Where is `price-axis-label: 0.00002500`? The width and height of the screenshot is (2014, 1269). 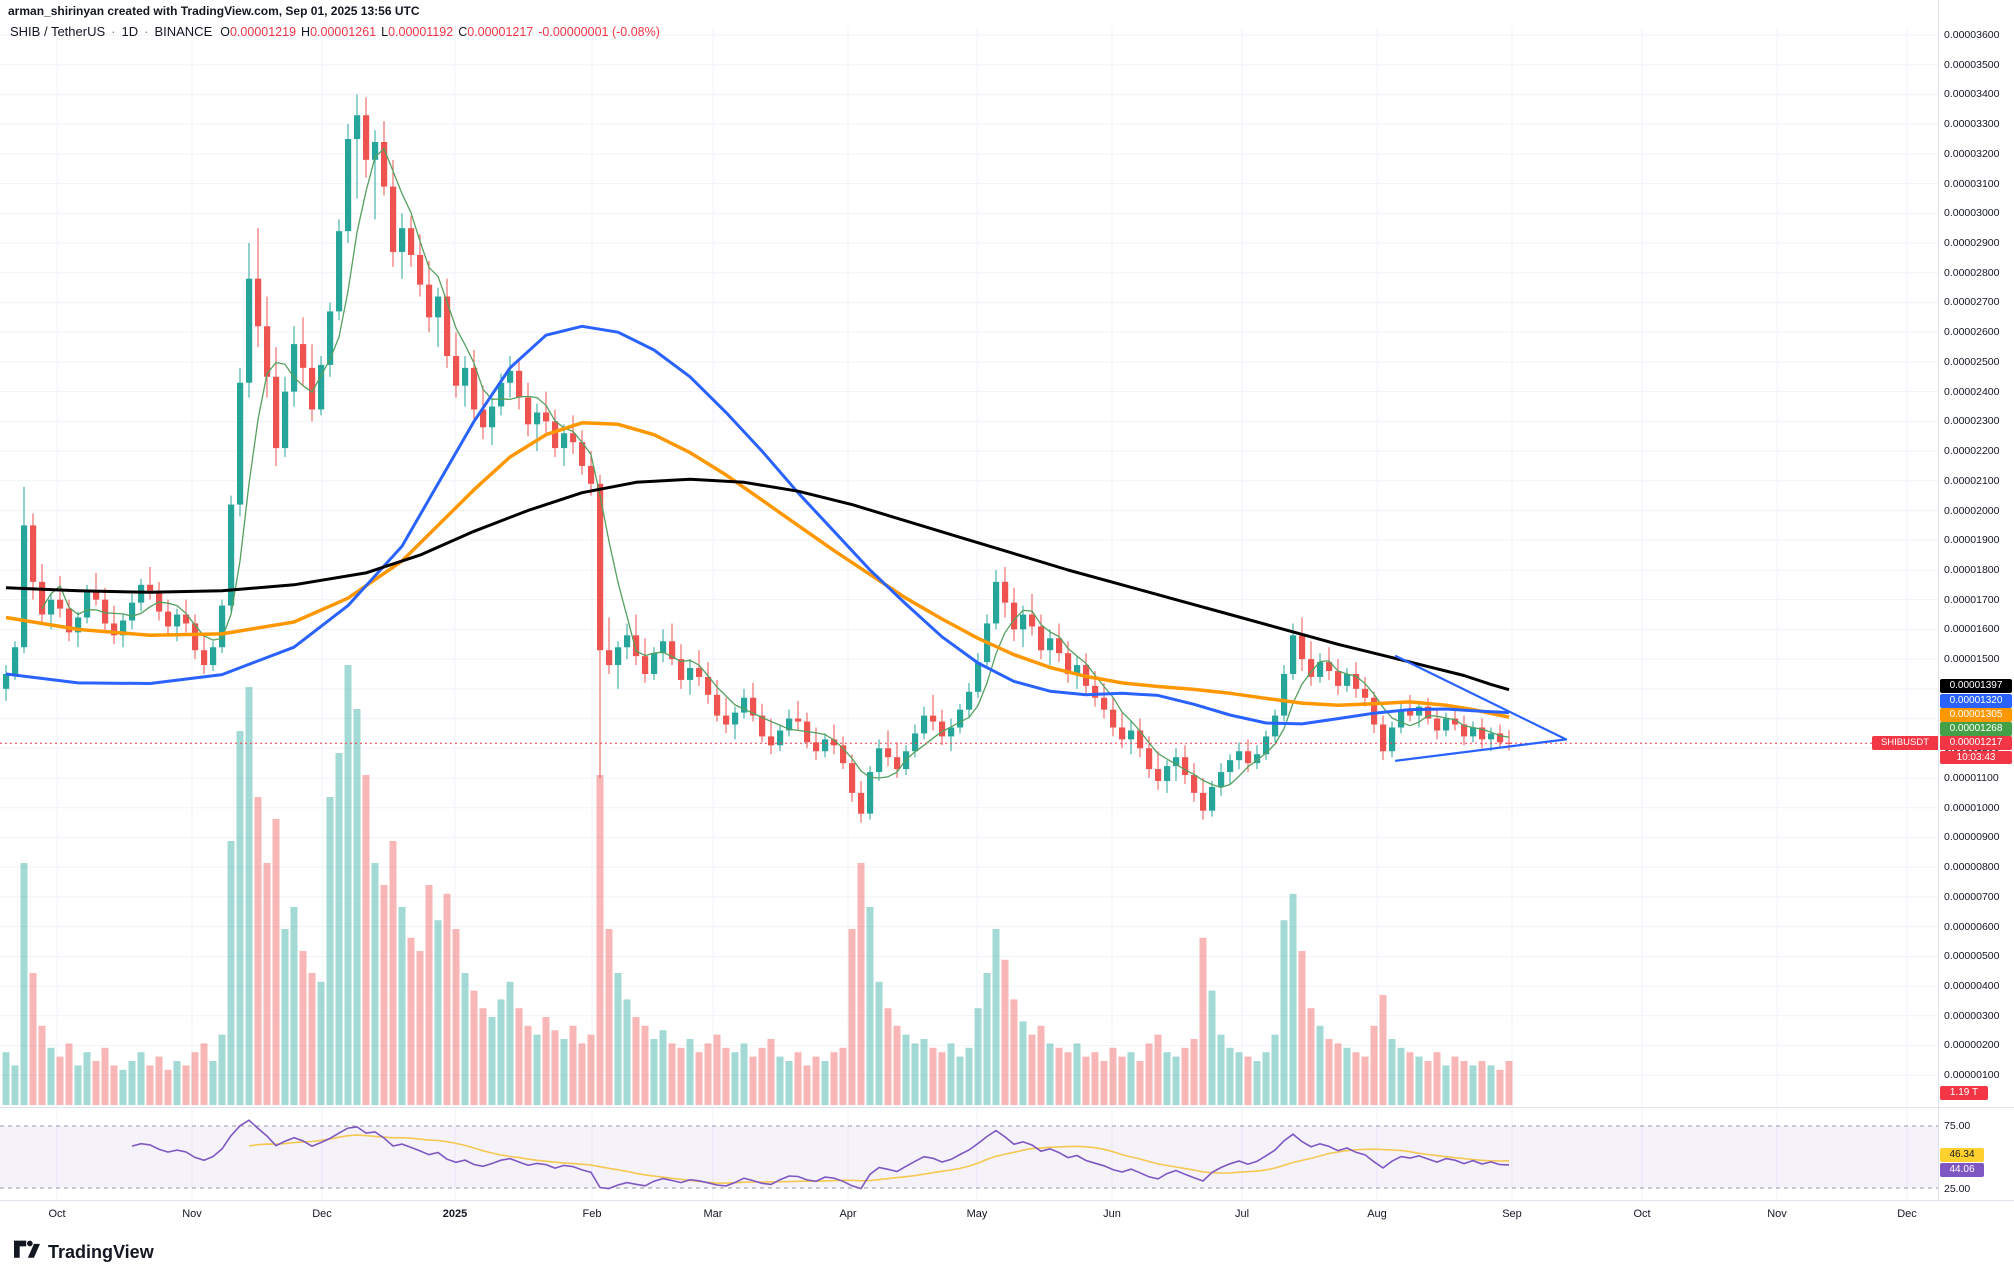 price-axis-label: 0.00002500 is located at coordinates (1972, 361).